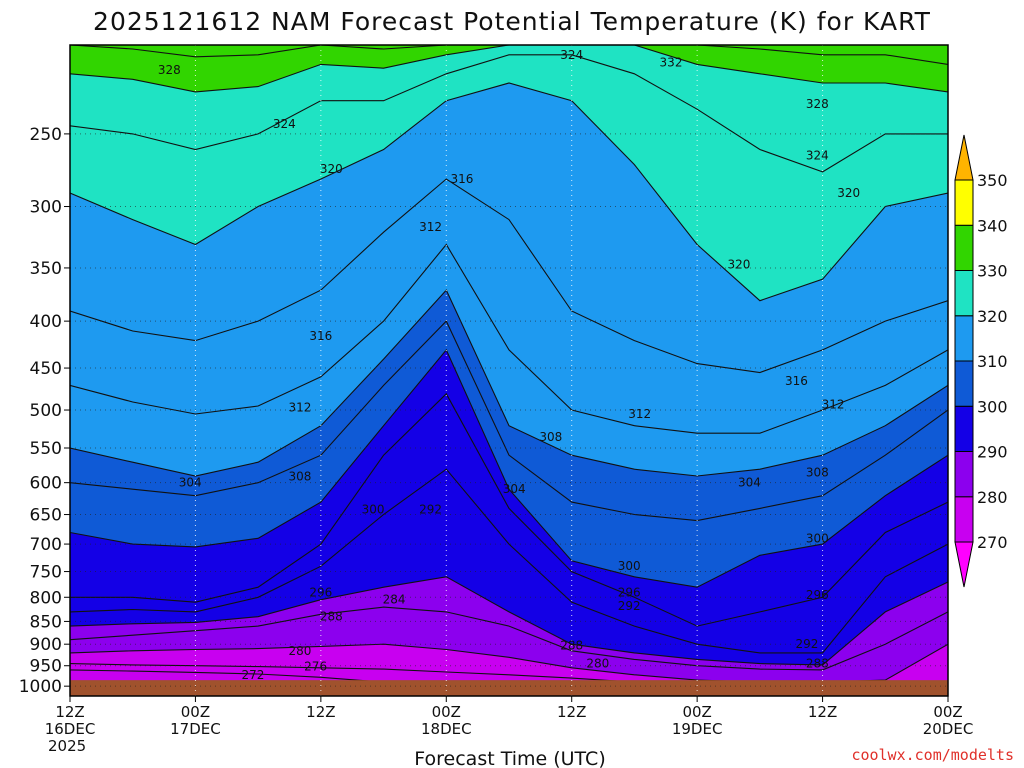 The width and height of the screenshot is (1024, 768). Describe the element at coordinates (46, 269) in the screenshot. I see `y-tick-label: 350` at that location.